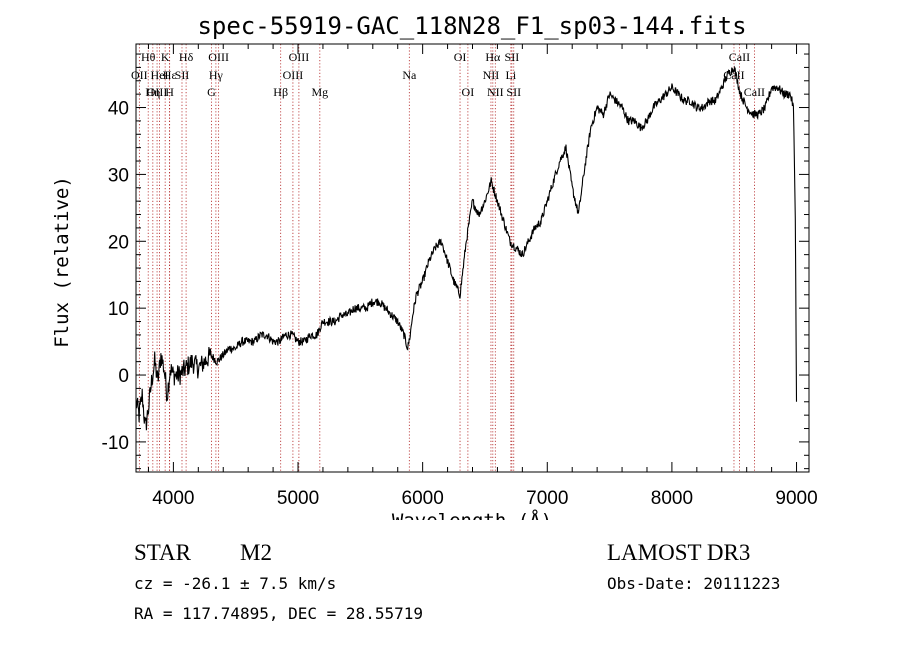  Describe the element at coordinates (123, 376) in the screenshot. I see `y-tick-label: 0` at that location.